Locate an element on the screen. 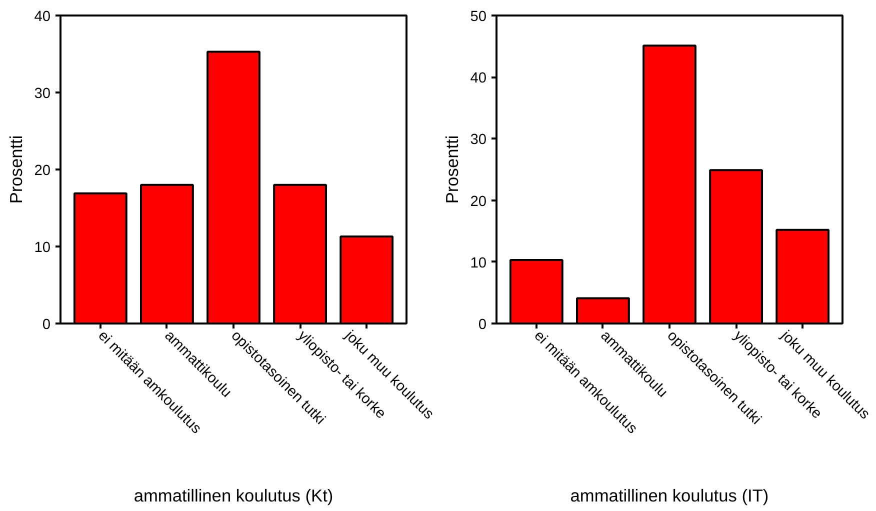 Image resolution: width=876 pixels, height=511 pixels. x-axis-title: ammatillinen koulutus (Kt) is located at coordinates (234, 496).